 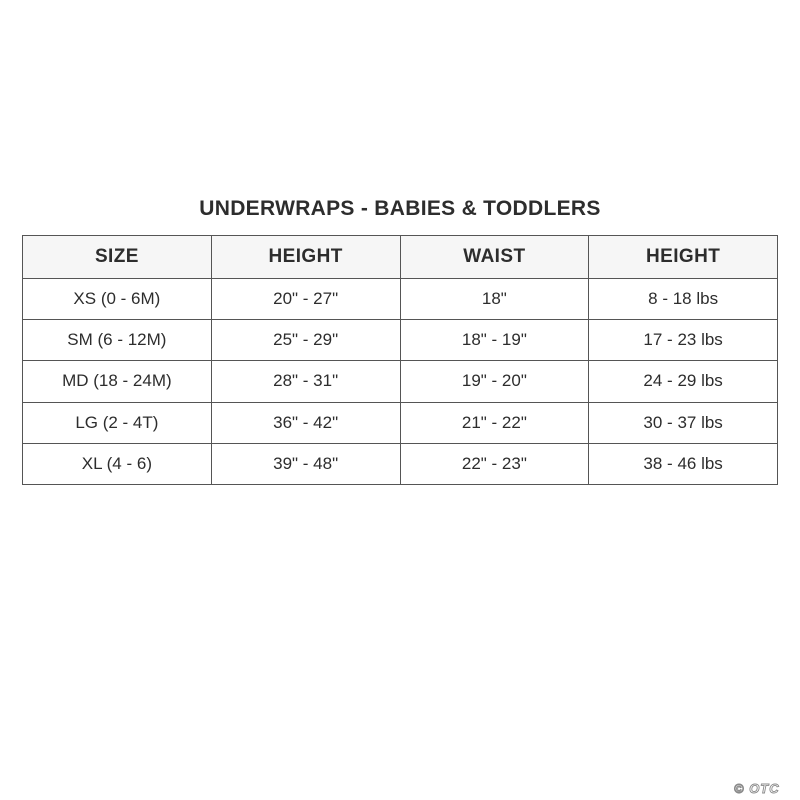 I want to click on header-row: SIZE HEIGHT WAIST HEIGHT, so click(x=400, y=257).